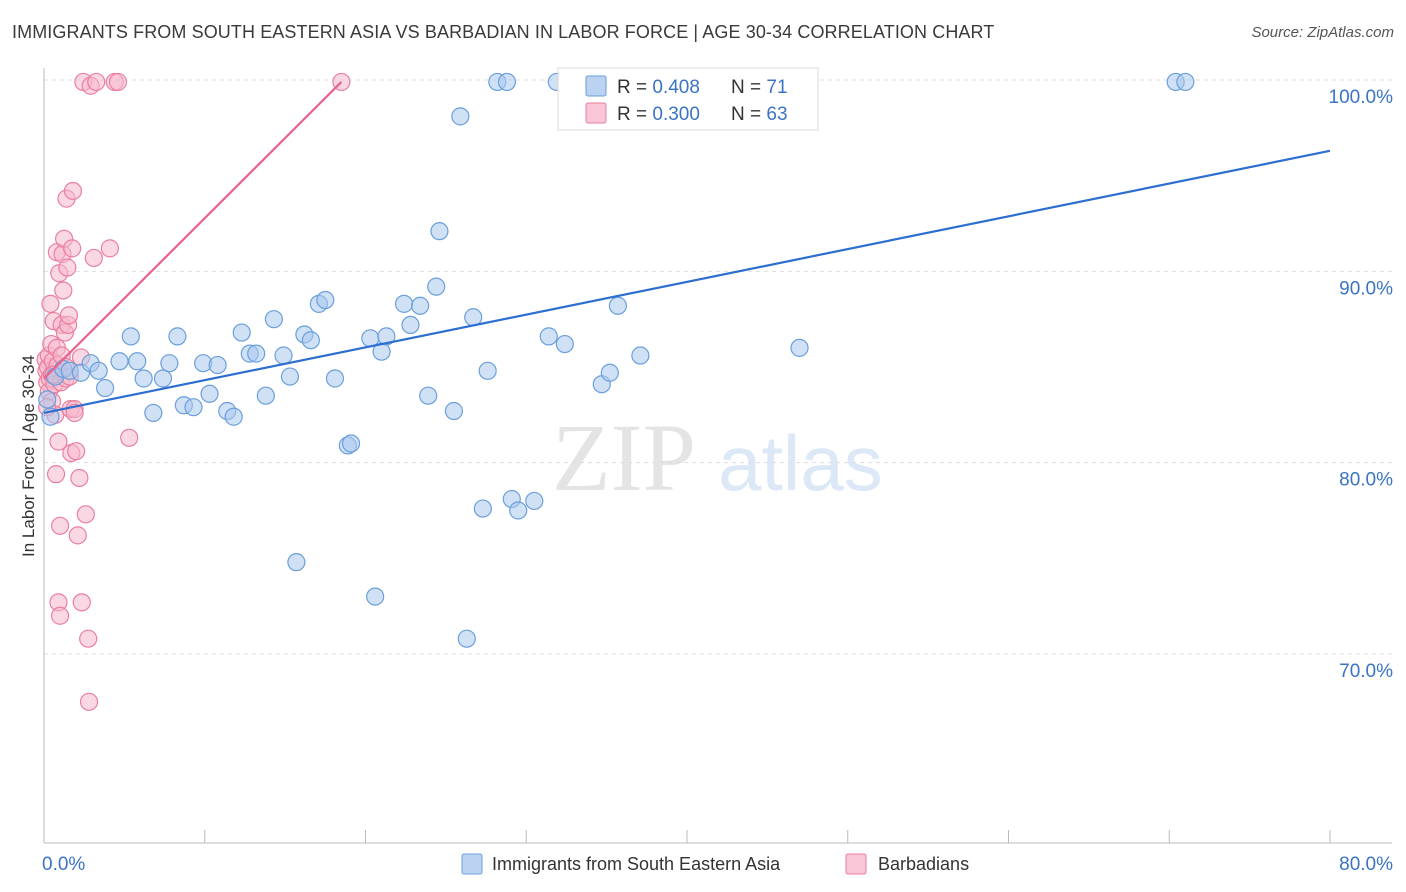 The image size is (1406, 892). What do you see at coordinates (624, 457) in the screenshot?
I see `watermark-zip: ZIP` at bounding box center [624, 457].